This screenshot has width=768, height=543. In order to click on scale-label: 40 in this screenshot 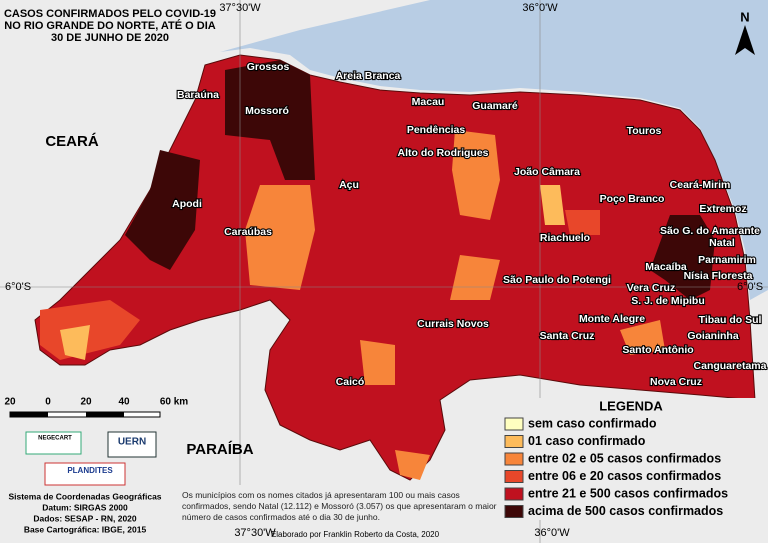, I will do `click(124, 402)`.